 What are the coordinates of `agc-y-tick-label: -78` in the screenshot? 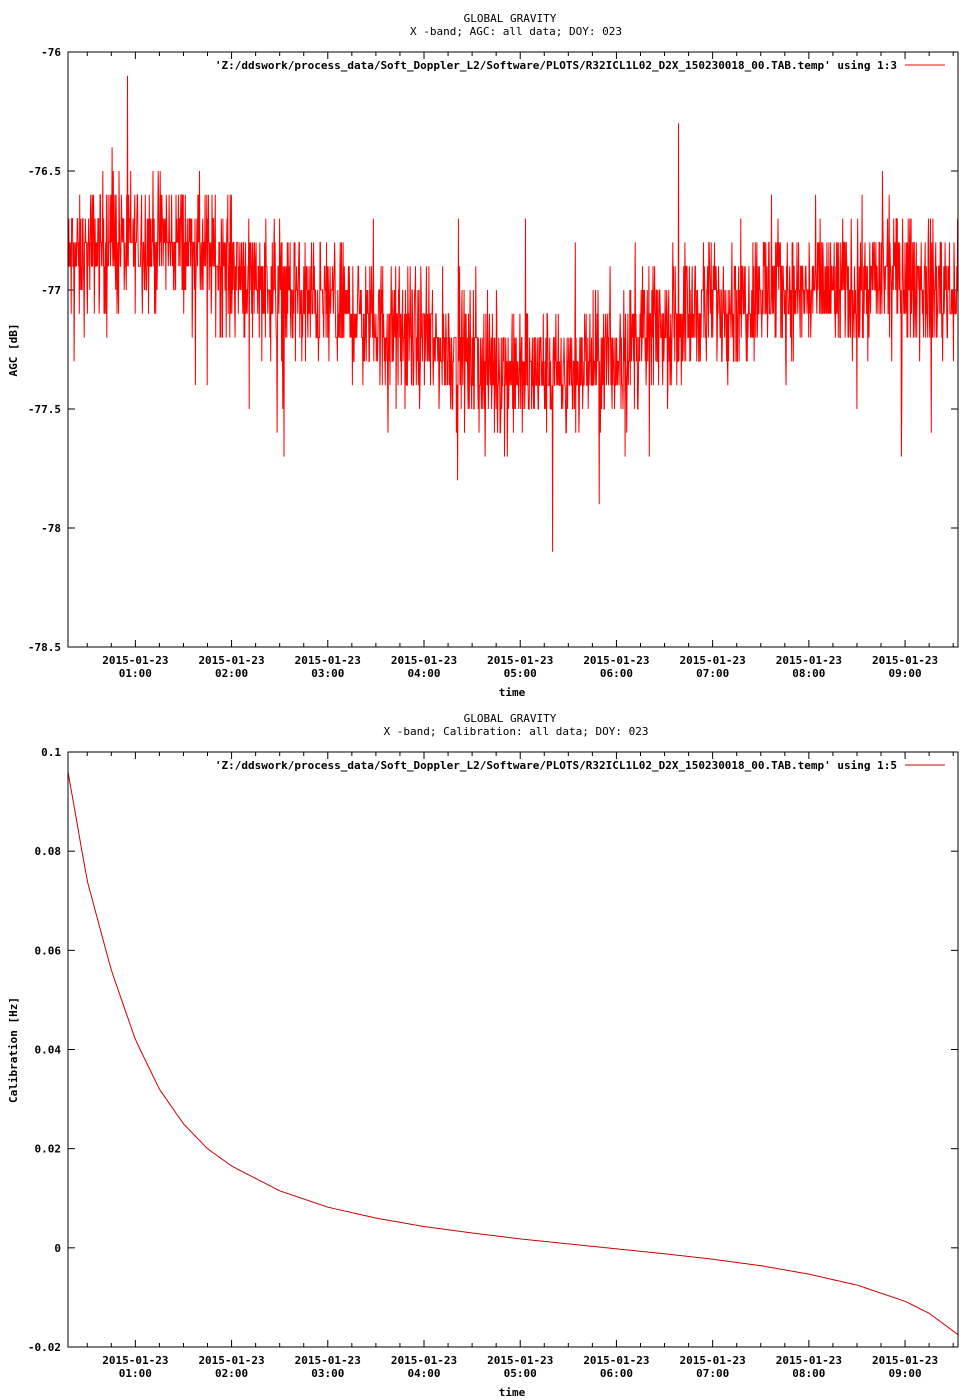 It's located at (51, 528).